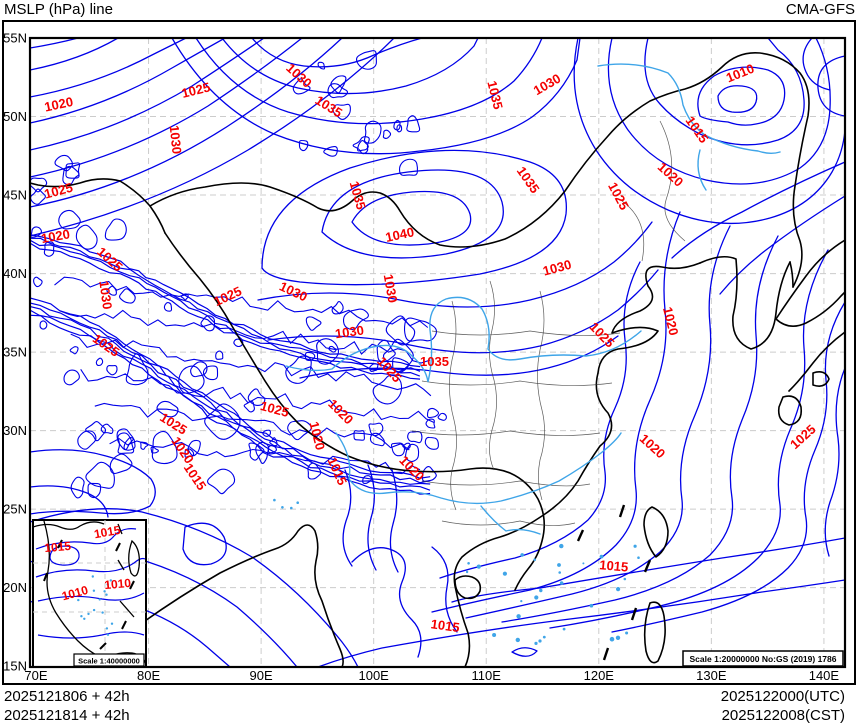 Image resolution: width=860 pixels, height=727 pixels. Describe the element at coordinates (783, 715) in the screenshot. I see `valid-time-cst: 2025122008(CST)` at that location.